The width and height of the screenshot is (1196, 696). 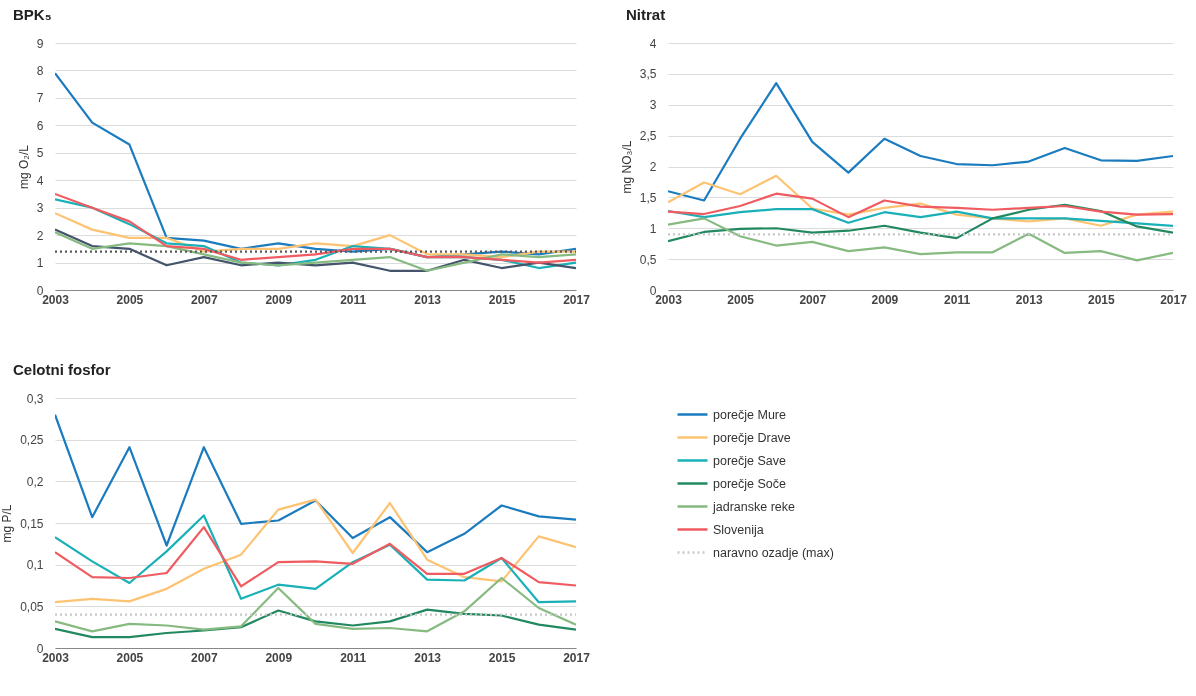 What do you see at coordinates (750, 460) in the screenshot?
I see `legend-label: porečje Save` at bounding box center [750, 460].